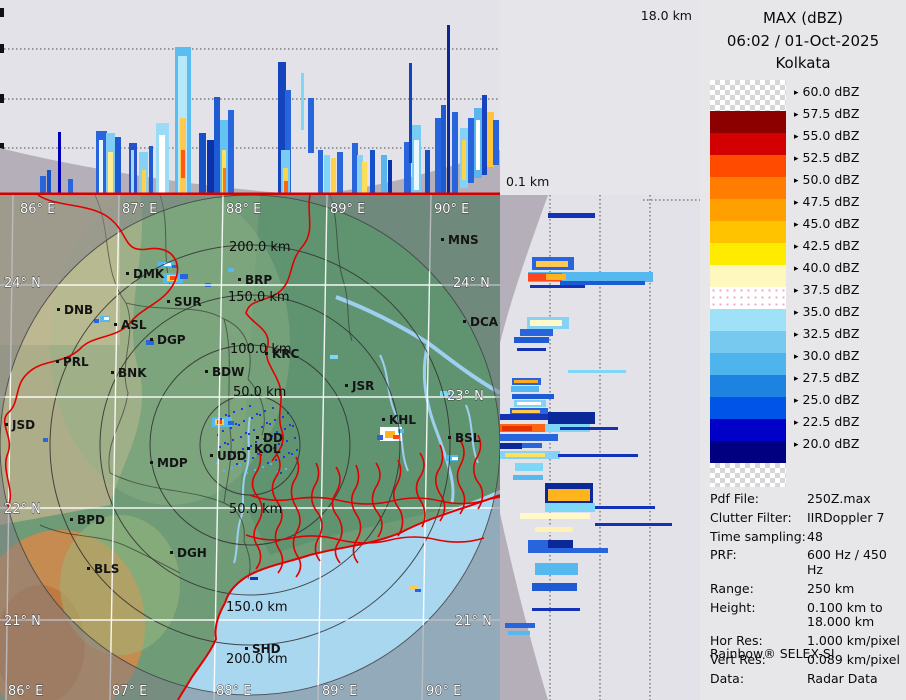 Image resolution: width=906 pixels, height=700 pixels. I want to click on station-marker-dca: DCA, so click(481, 322).